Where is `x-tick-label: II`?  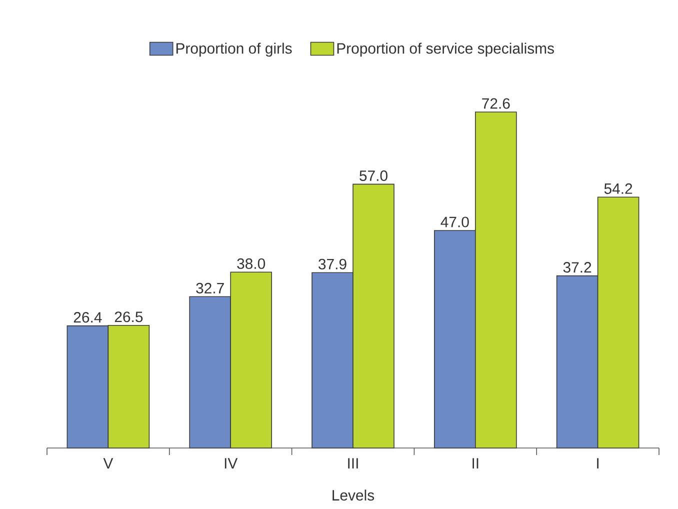 x-tick-label: II is located at coordinates (475, 463).